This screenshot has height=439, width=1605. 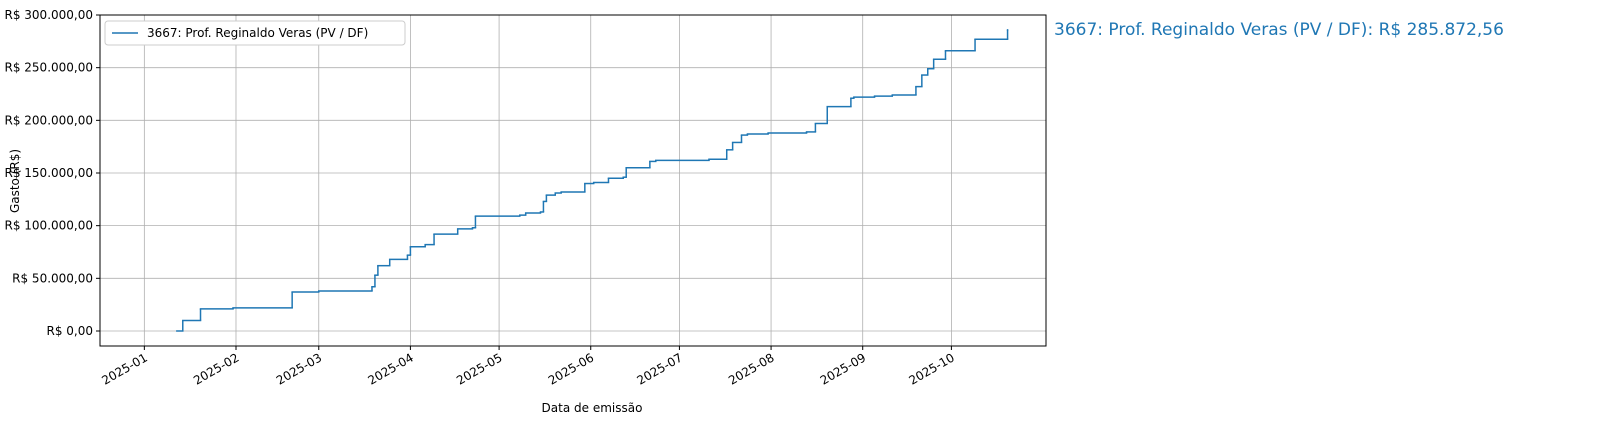 What do you see at coordinates (216, 368) in the screenshot?
I see `x-tick-label: 2025-02` at bounding box center [216, 368].